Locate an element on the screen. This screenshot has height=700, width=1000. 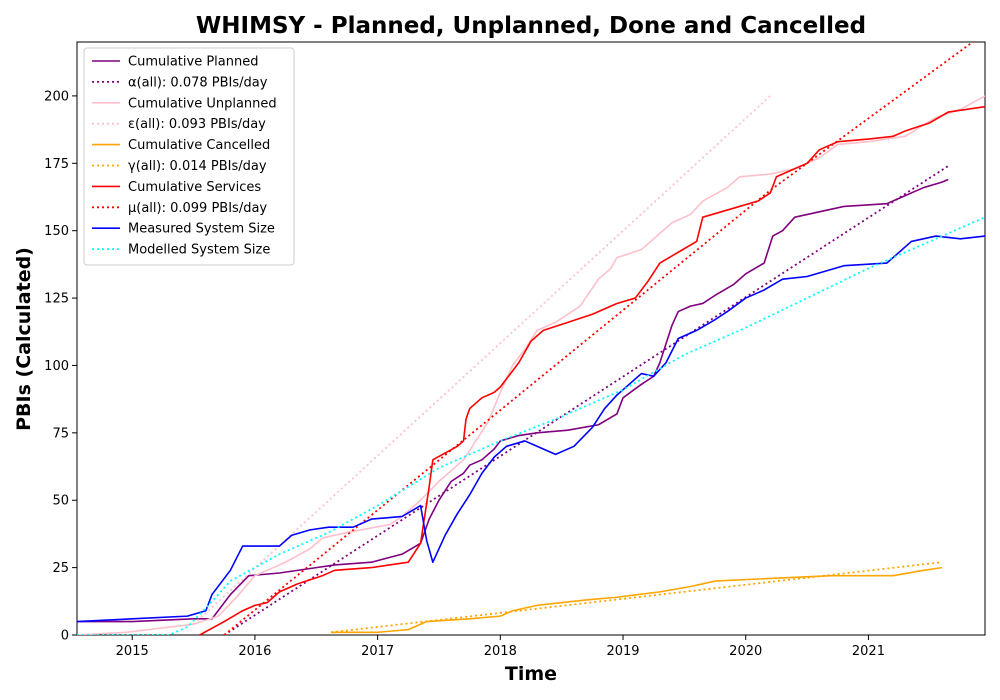
legend-label: Cumulative Planned is located at coordinates (193, 62).